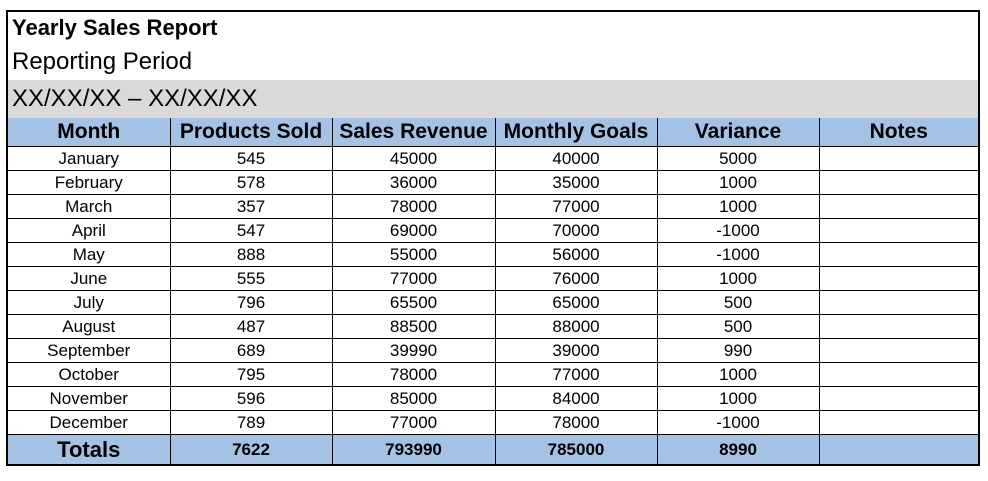 The height and width of the screenshot is (481, 988). Describe the element at coordinates (413, 132) in the screenshot. I see `header-sales-revenue: Sales Revenue` at that location.